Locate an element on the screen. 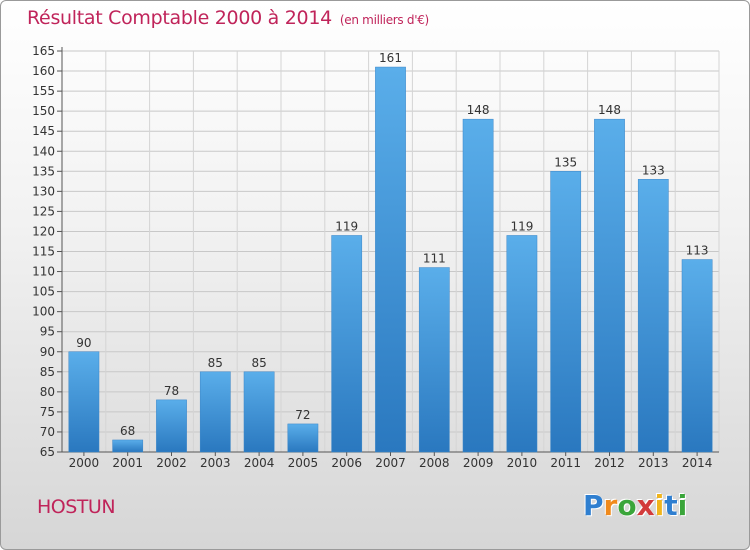 This screenshot has height=550, width=750. chart-subtitle: (en milliers d'€) is located at coordinates (384, 20).